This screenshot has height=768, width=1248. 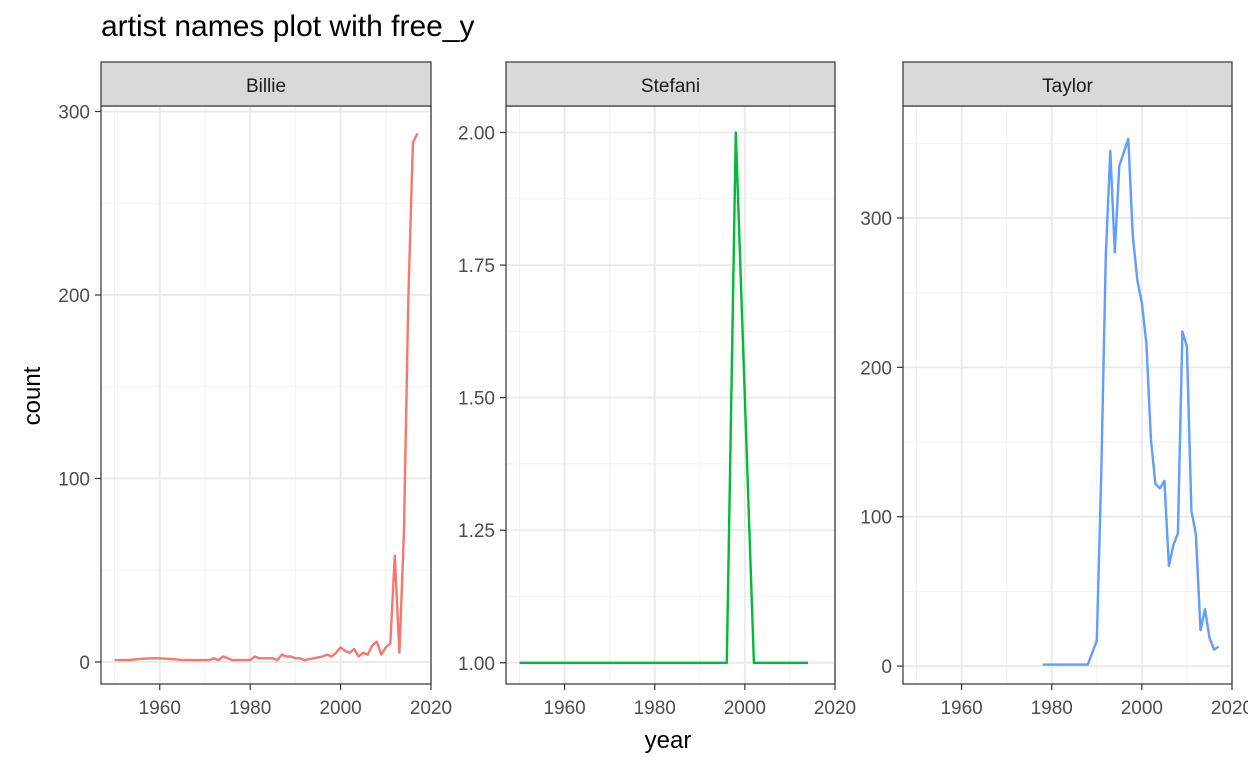 I want to click on x-axis-title: year, so click(x=668, y=740).